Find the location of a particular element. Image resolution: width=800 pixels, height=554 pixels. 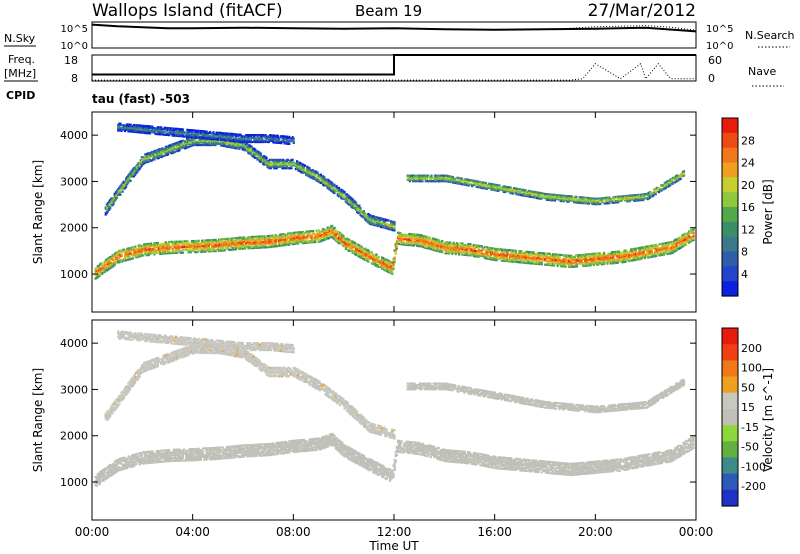

freq-label: Freq. is located at coordinates (21, 59).